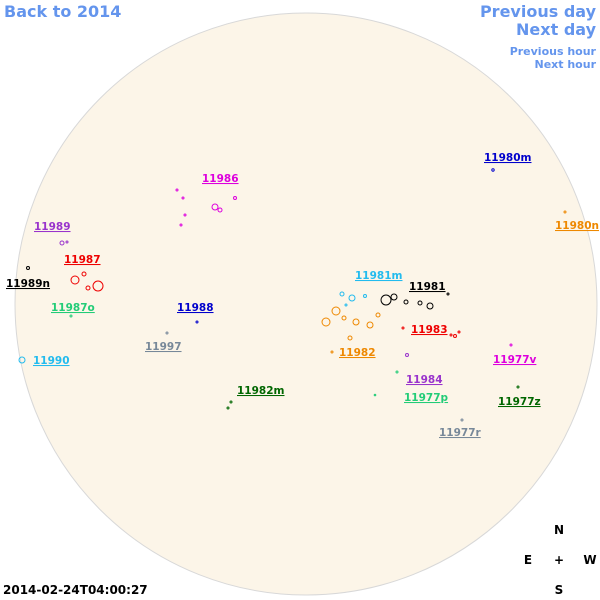  What do you see at coordinates (220, 179) in the screenshot?
I see `region-label: 11986` at bounding box center [220, 179].